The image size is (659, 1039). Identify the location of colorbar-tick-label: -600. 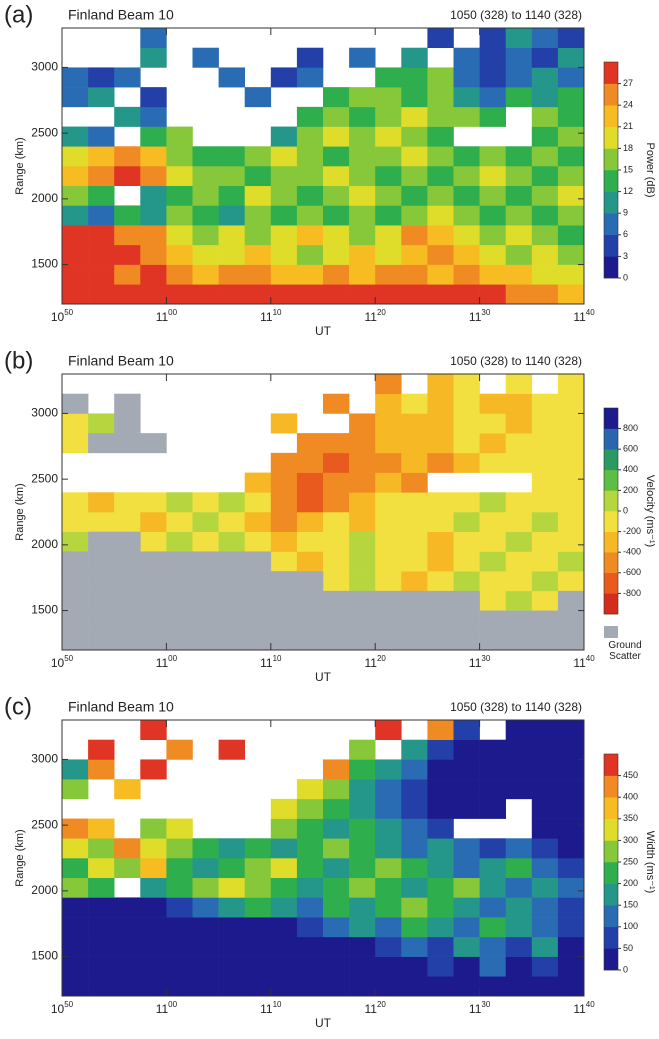
(632, 572).